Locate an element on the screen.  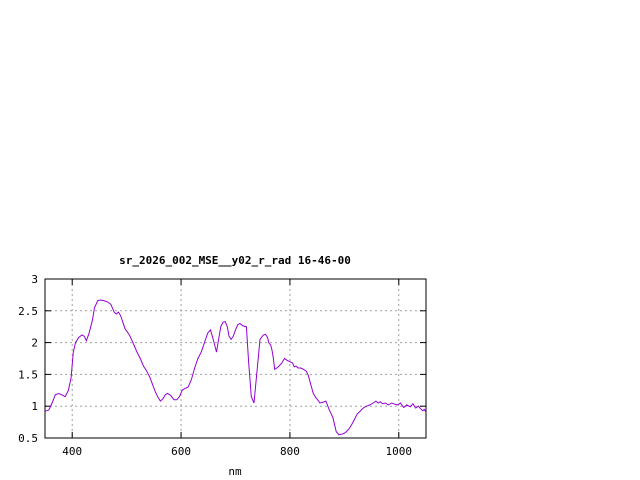
x-tick-label: 1000 is located at coordinates (399, 451).